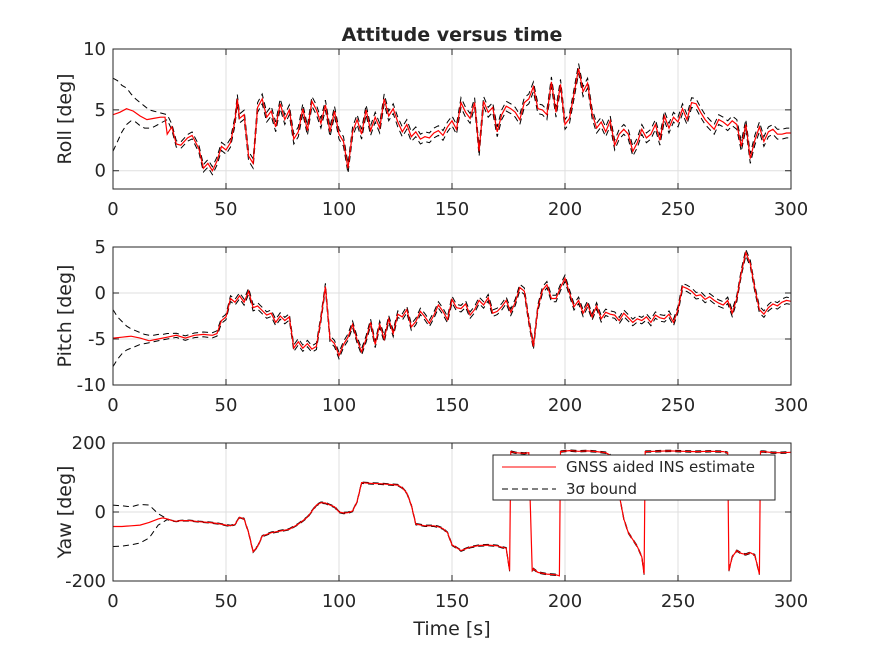  What do you see at coordinates (100, 171) in the screenshot?
I see `roll-ytick-label-0: 0` at bounding box center [100, 171].